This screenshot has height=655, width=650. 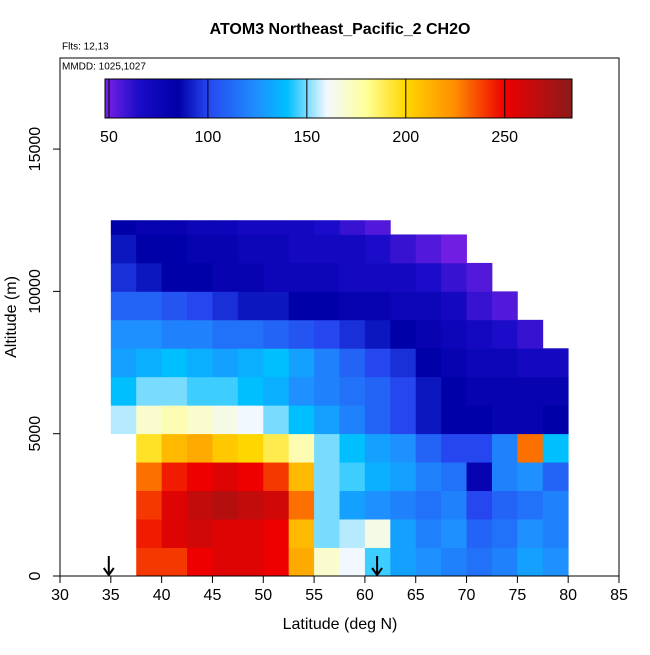 What do you see at coordinates (162, 595) in the screenshot?
I see `x-tick-label: 40` at bounding box center [162, 595].